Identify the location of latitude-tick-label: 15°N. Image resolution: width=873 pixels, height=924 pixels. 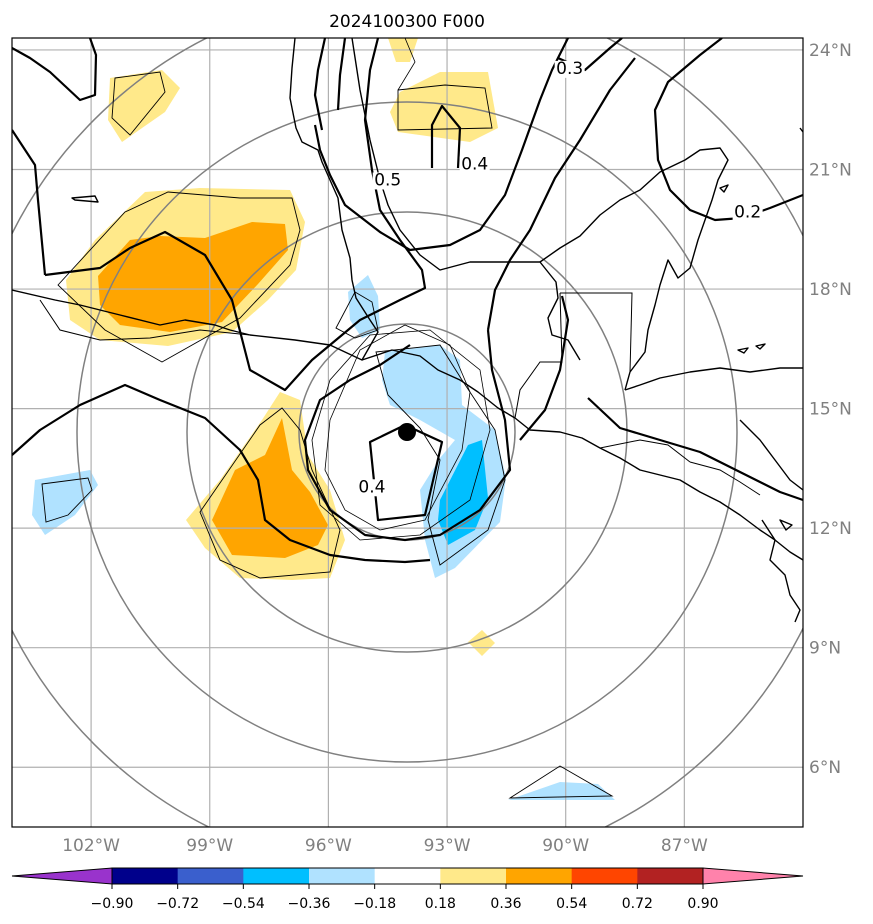
(830, 410).